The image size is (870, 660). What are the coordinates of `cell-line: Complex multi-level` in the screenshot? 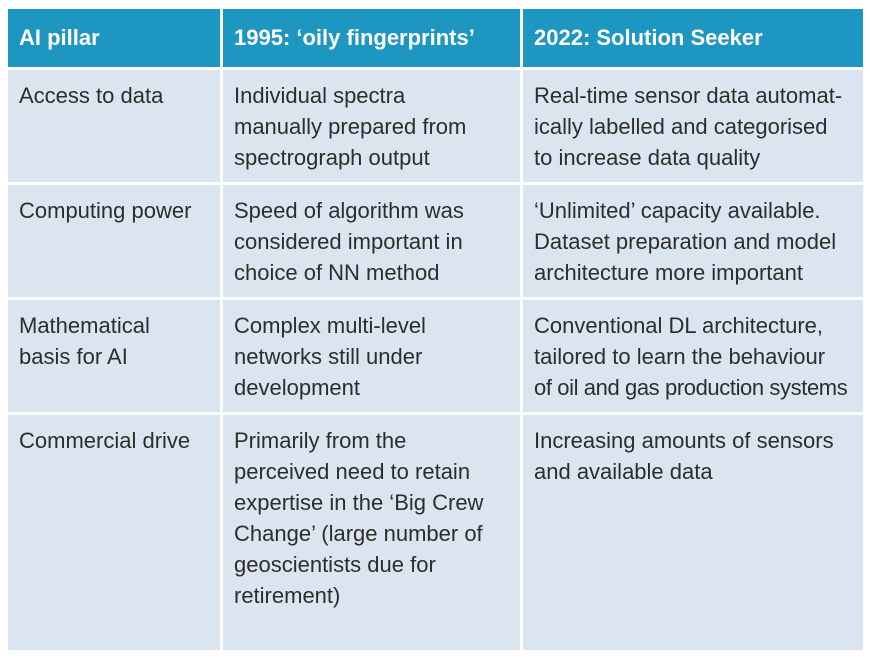 It's located at (330, 325).